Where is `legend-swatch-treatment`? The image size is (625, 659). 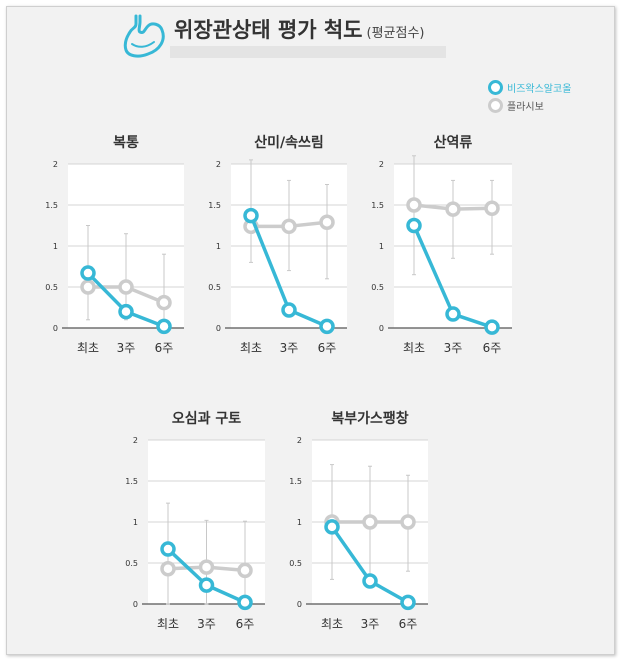 legend-swatch-treatment is located at coordinates (495, 87).